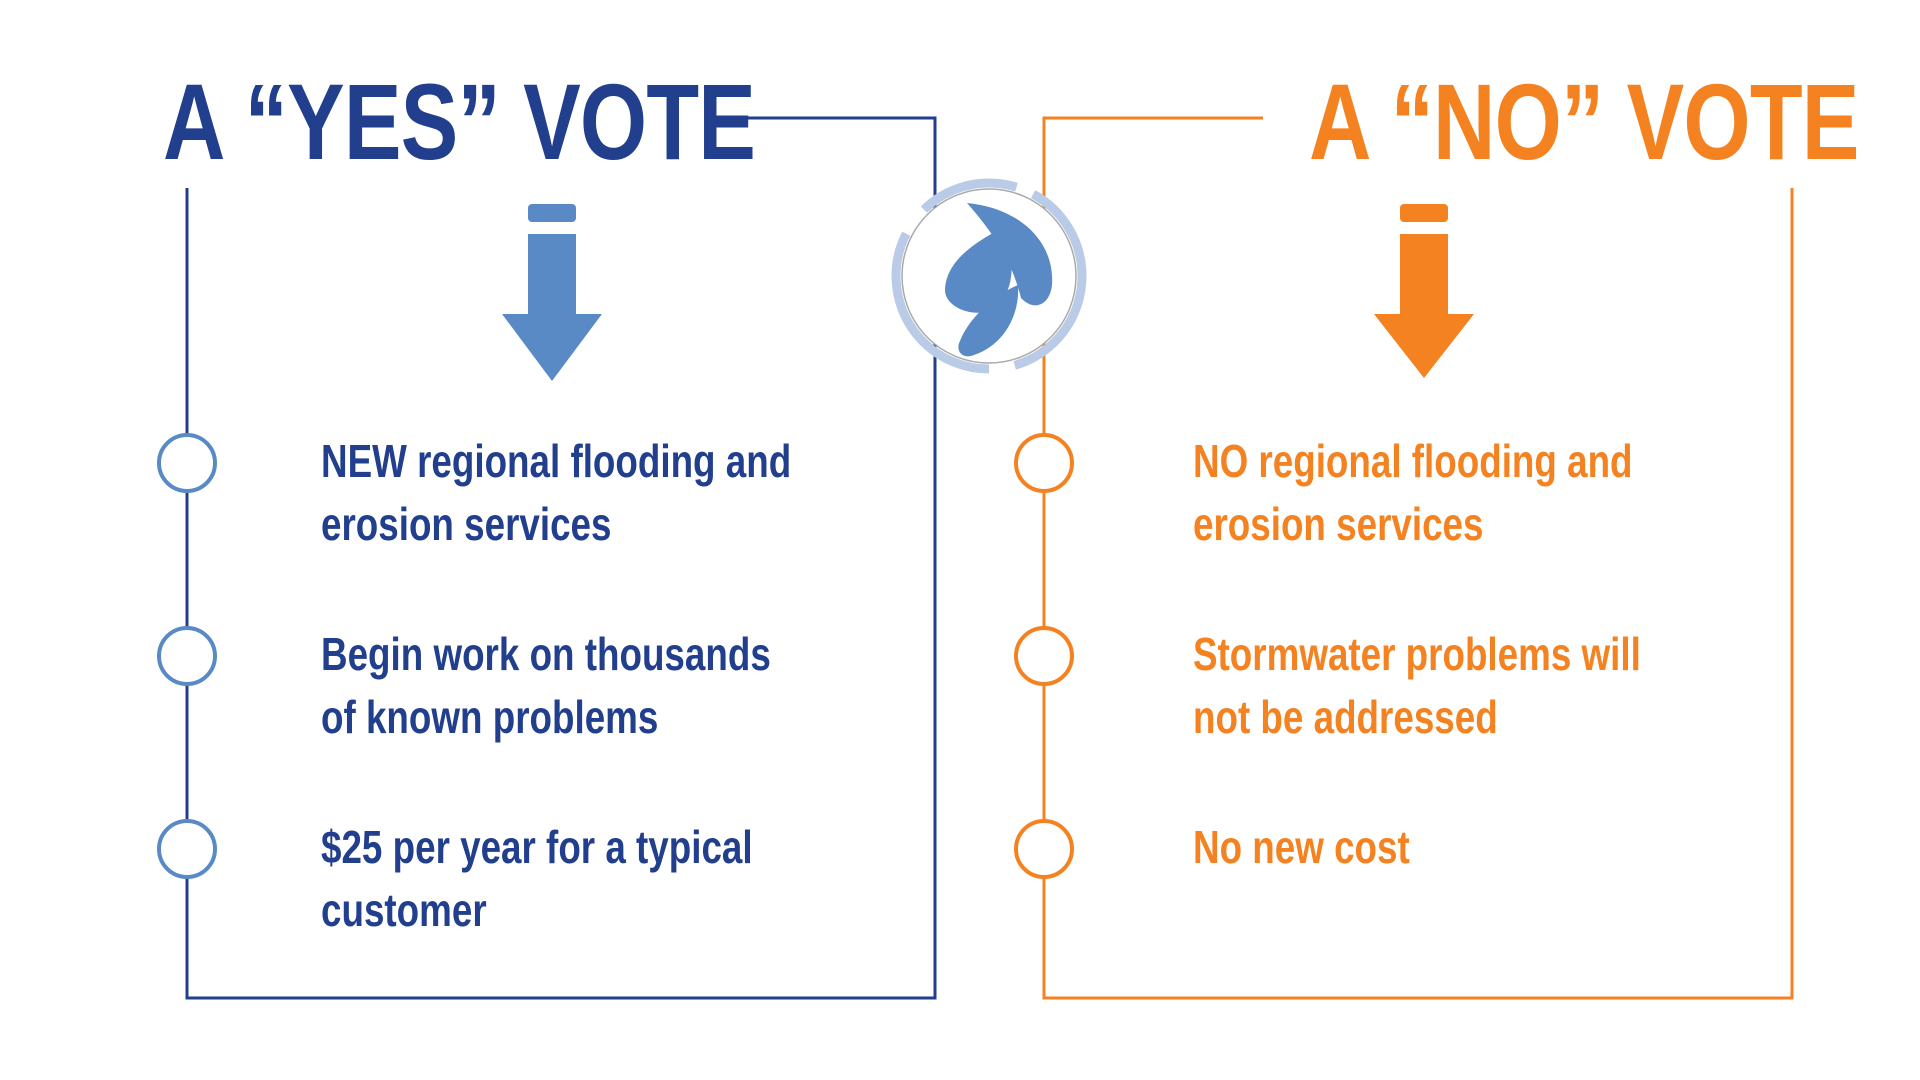 This screenshot has height=1080, width=1920. I want to click on logo-outer-ring, so click(989, 276).